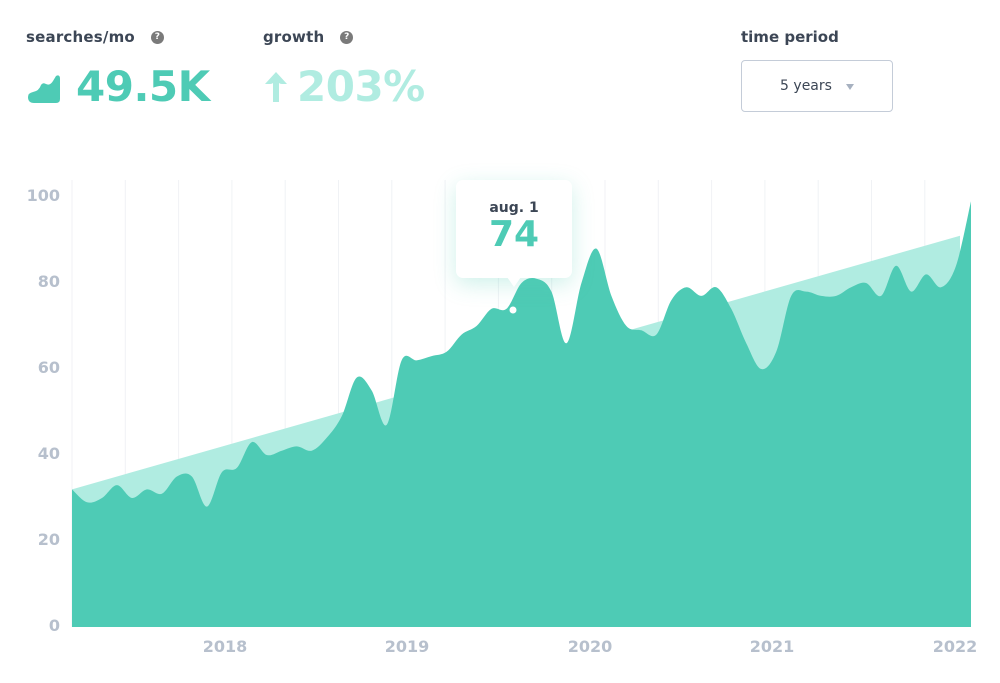  What do you see at coordinates (54, 625) in the screenshot?
I see `y-tick-label: 0` at bounding box center [54, 625].